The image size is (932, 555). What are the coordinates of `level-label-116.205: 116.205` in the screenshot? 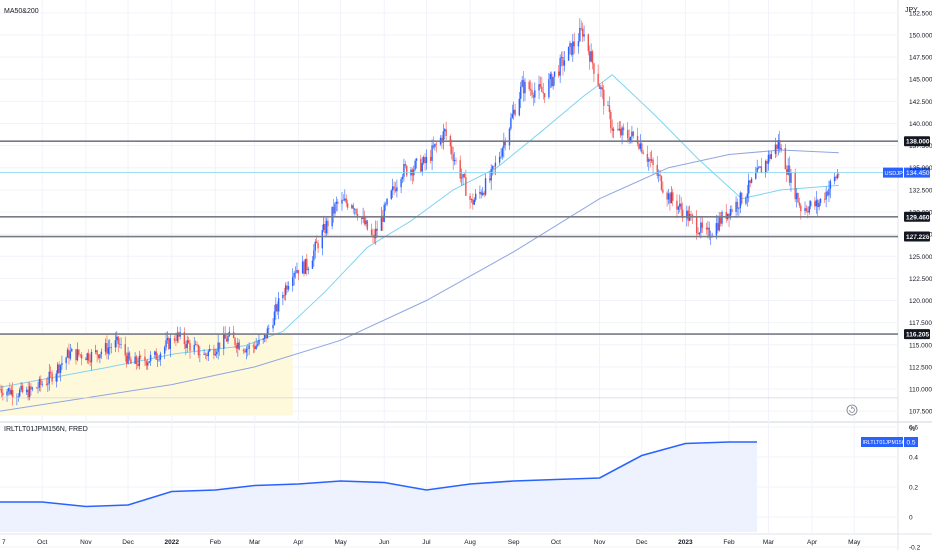 It's located at (917, 334).